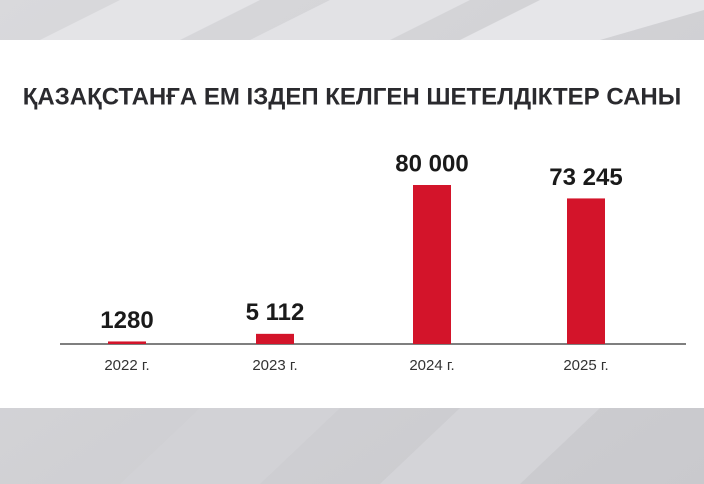  Describe the element at coordinates (431, 163) in the screenshot. I see `value-label: 80 000` at that location.